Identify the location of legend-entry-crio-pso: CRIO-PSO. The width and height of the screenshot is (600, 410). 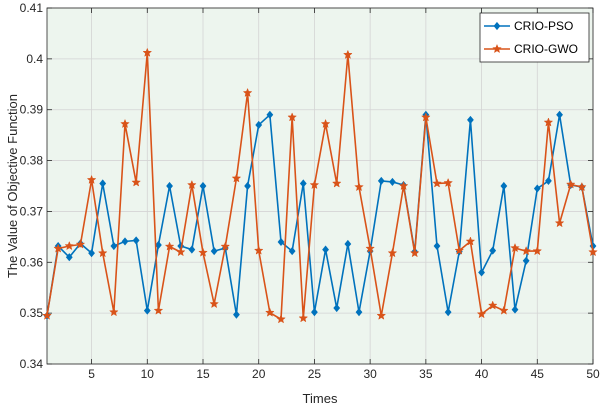
(528, 26).